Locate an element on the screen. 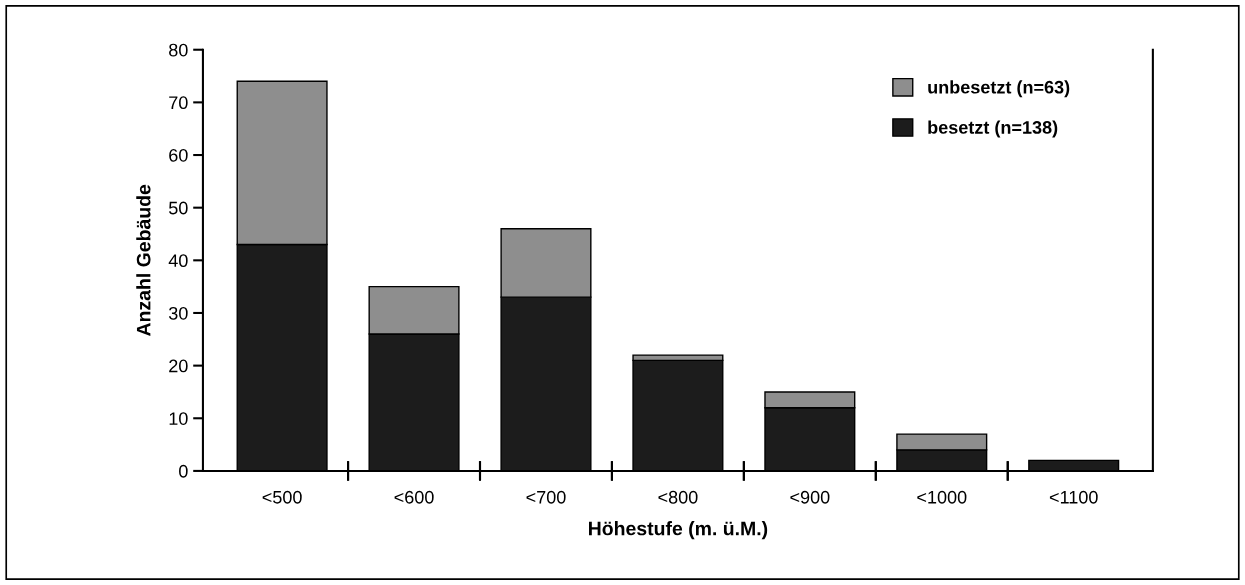 The height and width of the screenshot is (585, 1245). y-tick-label: 0 is located at coordinates (183, 471).